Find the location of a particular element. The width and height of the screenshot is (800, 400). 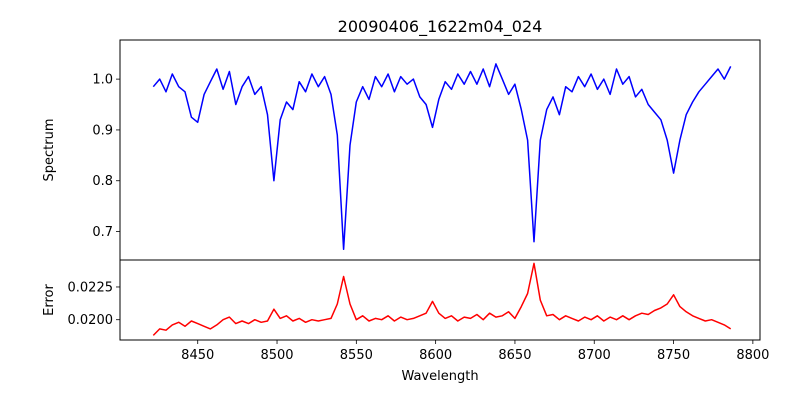

xtick-label: 8800 is located at coordinates (752, 355).